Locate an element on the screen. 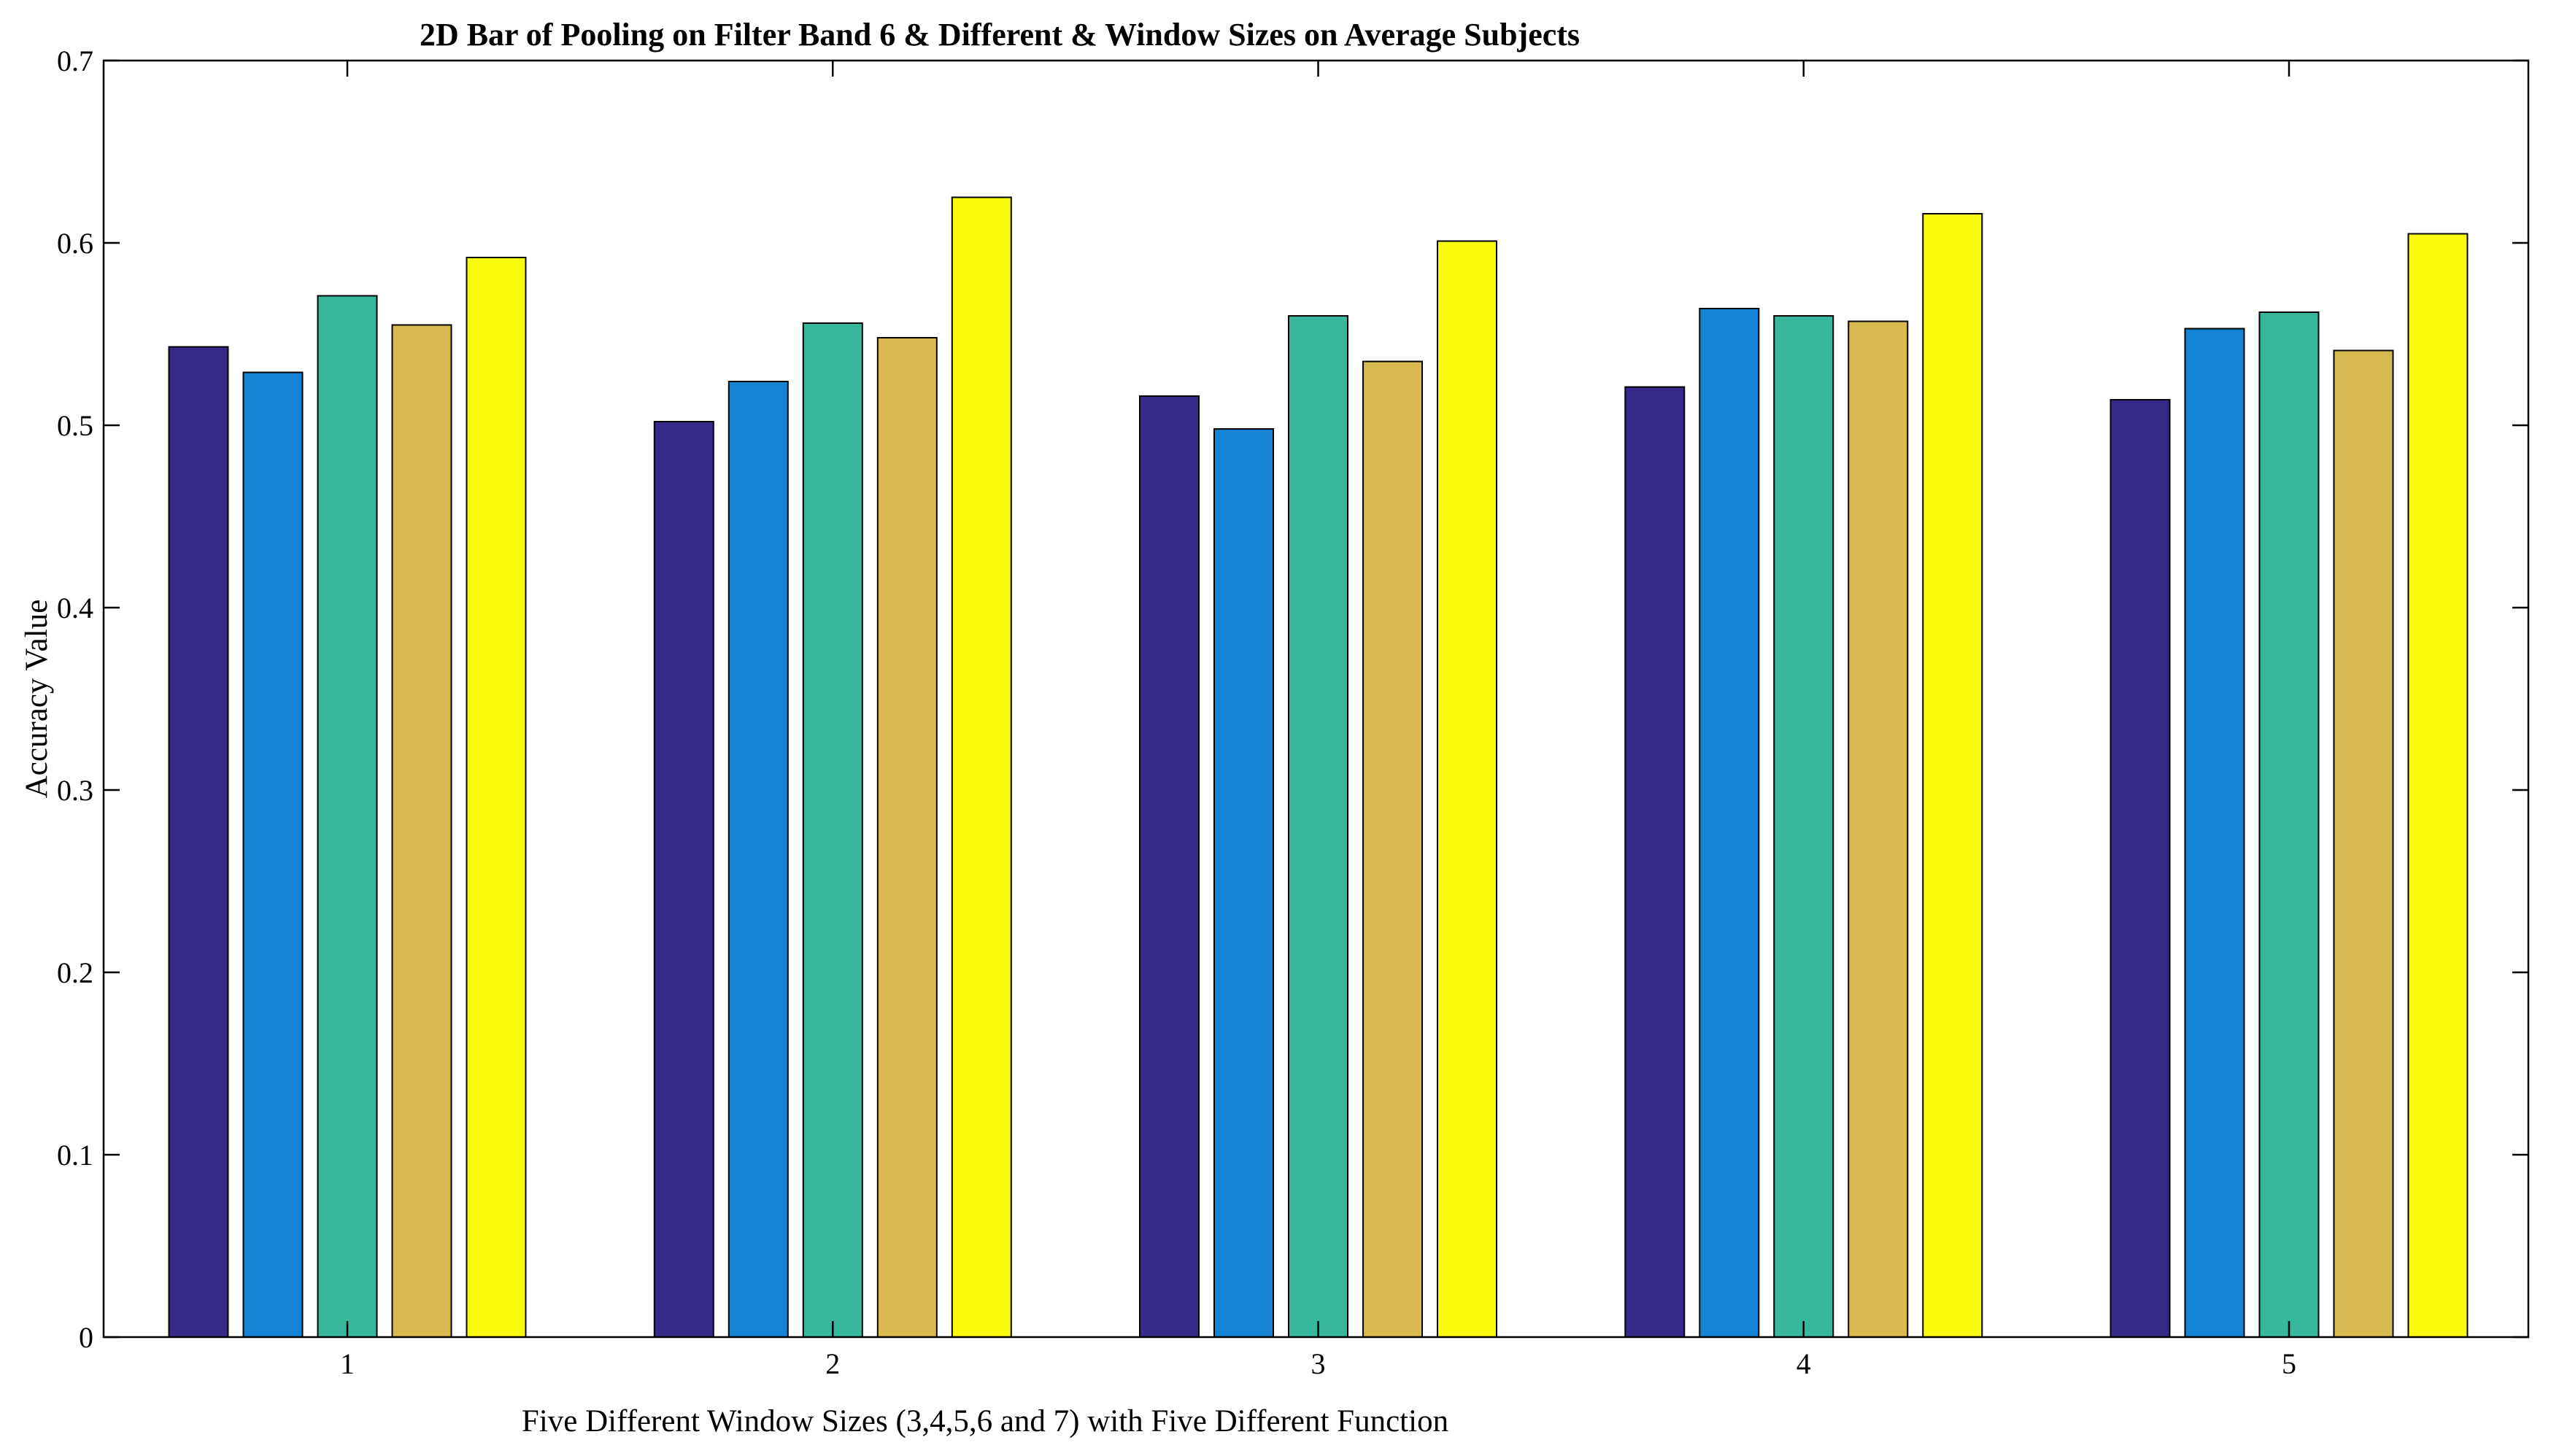 The width and height of the screenshot is (2559, 1456). y-tick-label: 0.5 is located at coordinates (75, 425).